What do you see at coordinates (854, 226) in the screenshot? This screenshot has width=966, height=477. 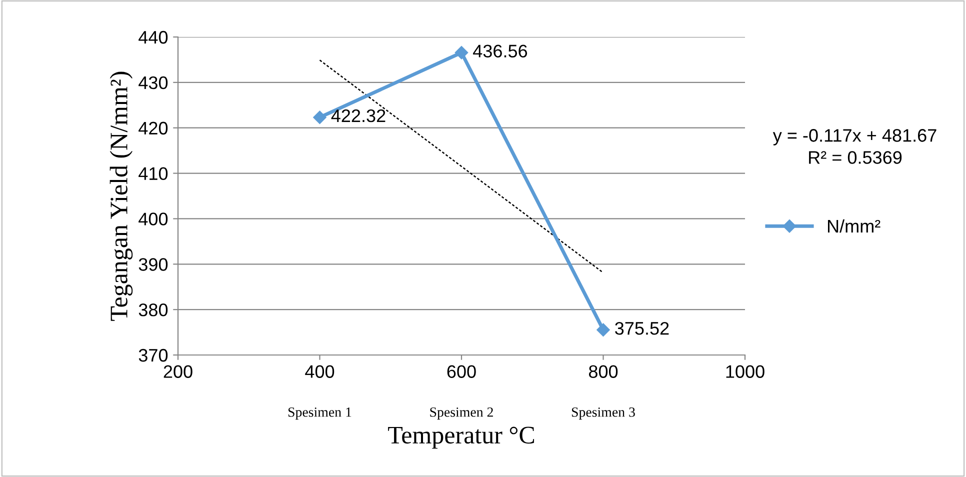 I see `legend-label: N/mm²` at bounding box center [854, 226].